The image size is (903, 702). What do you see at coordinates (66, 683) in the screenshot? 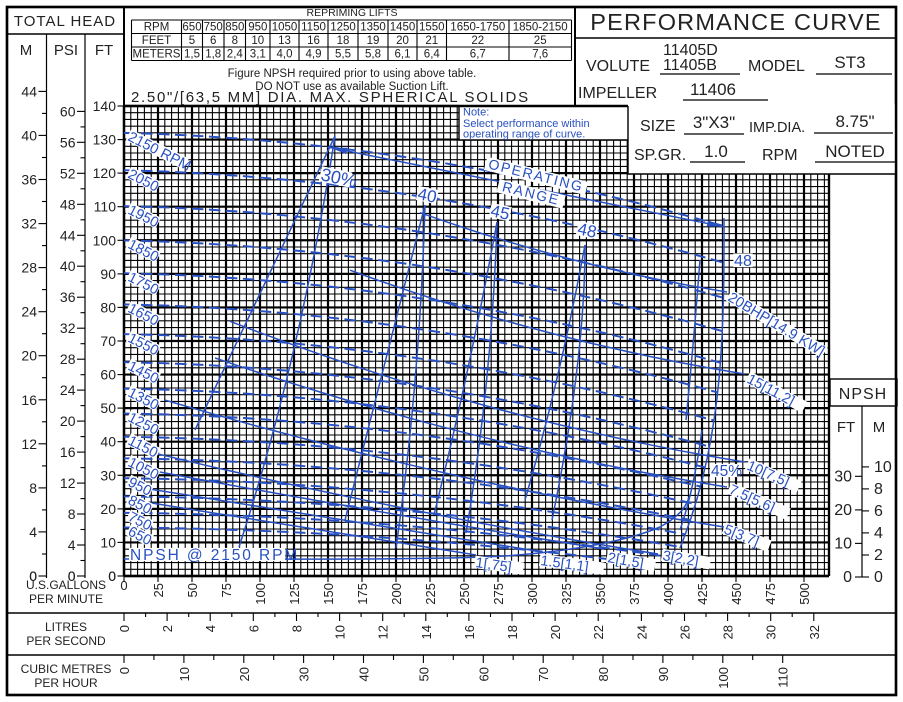
I see `svg-text: PER HOUR` at bounding box center [66, 683].